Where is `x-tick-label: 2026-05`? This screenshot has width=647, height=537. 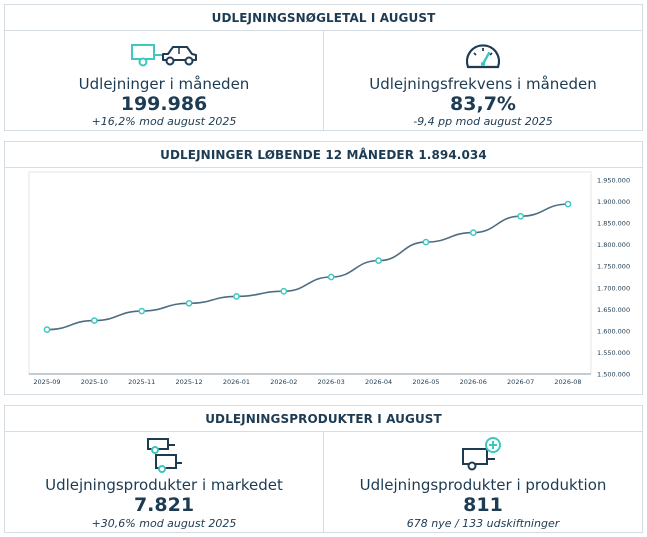 x-tick-label: 2026-05 is located at coordinates (425, 382).